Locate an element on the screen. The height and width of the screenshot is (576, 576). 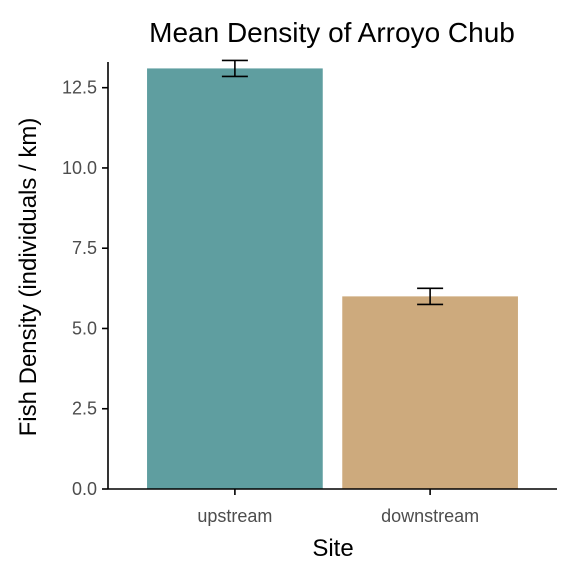
y-tick-label: 0.0 is located at coordinates (84, 489).